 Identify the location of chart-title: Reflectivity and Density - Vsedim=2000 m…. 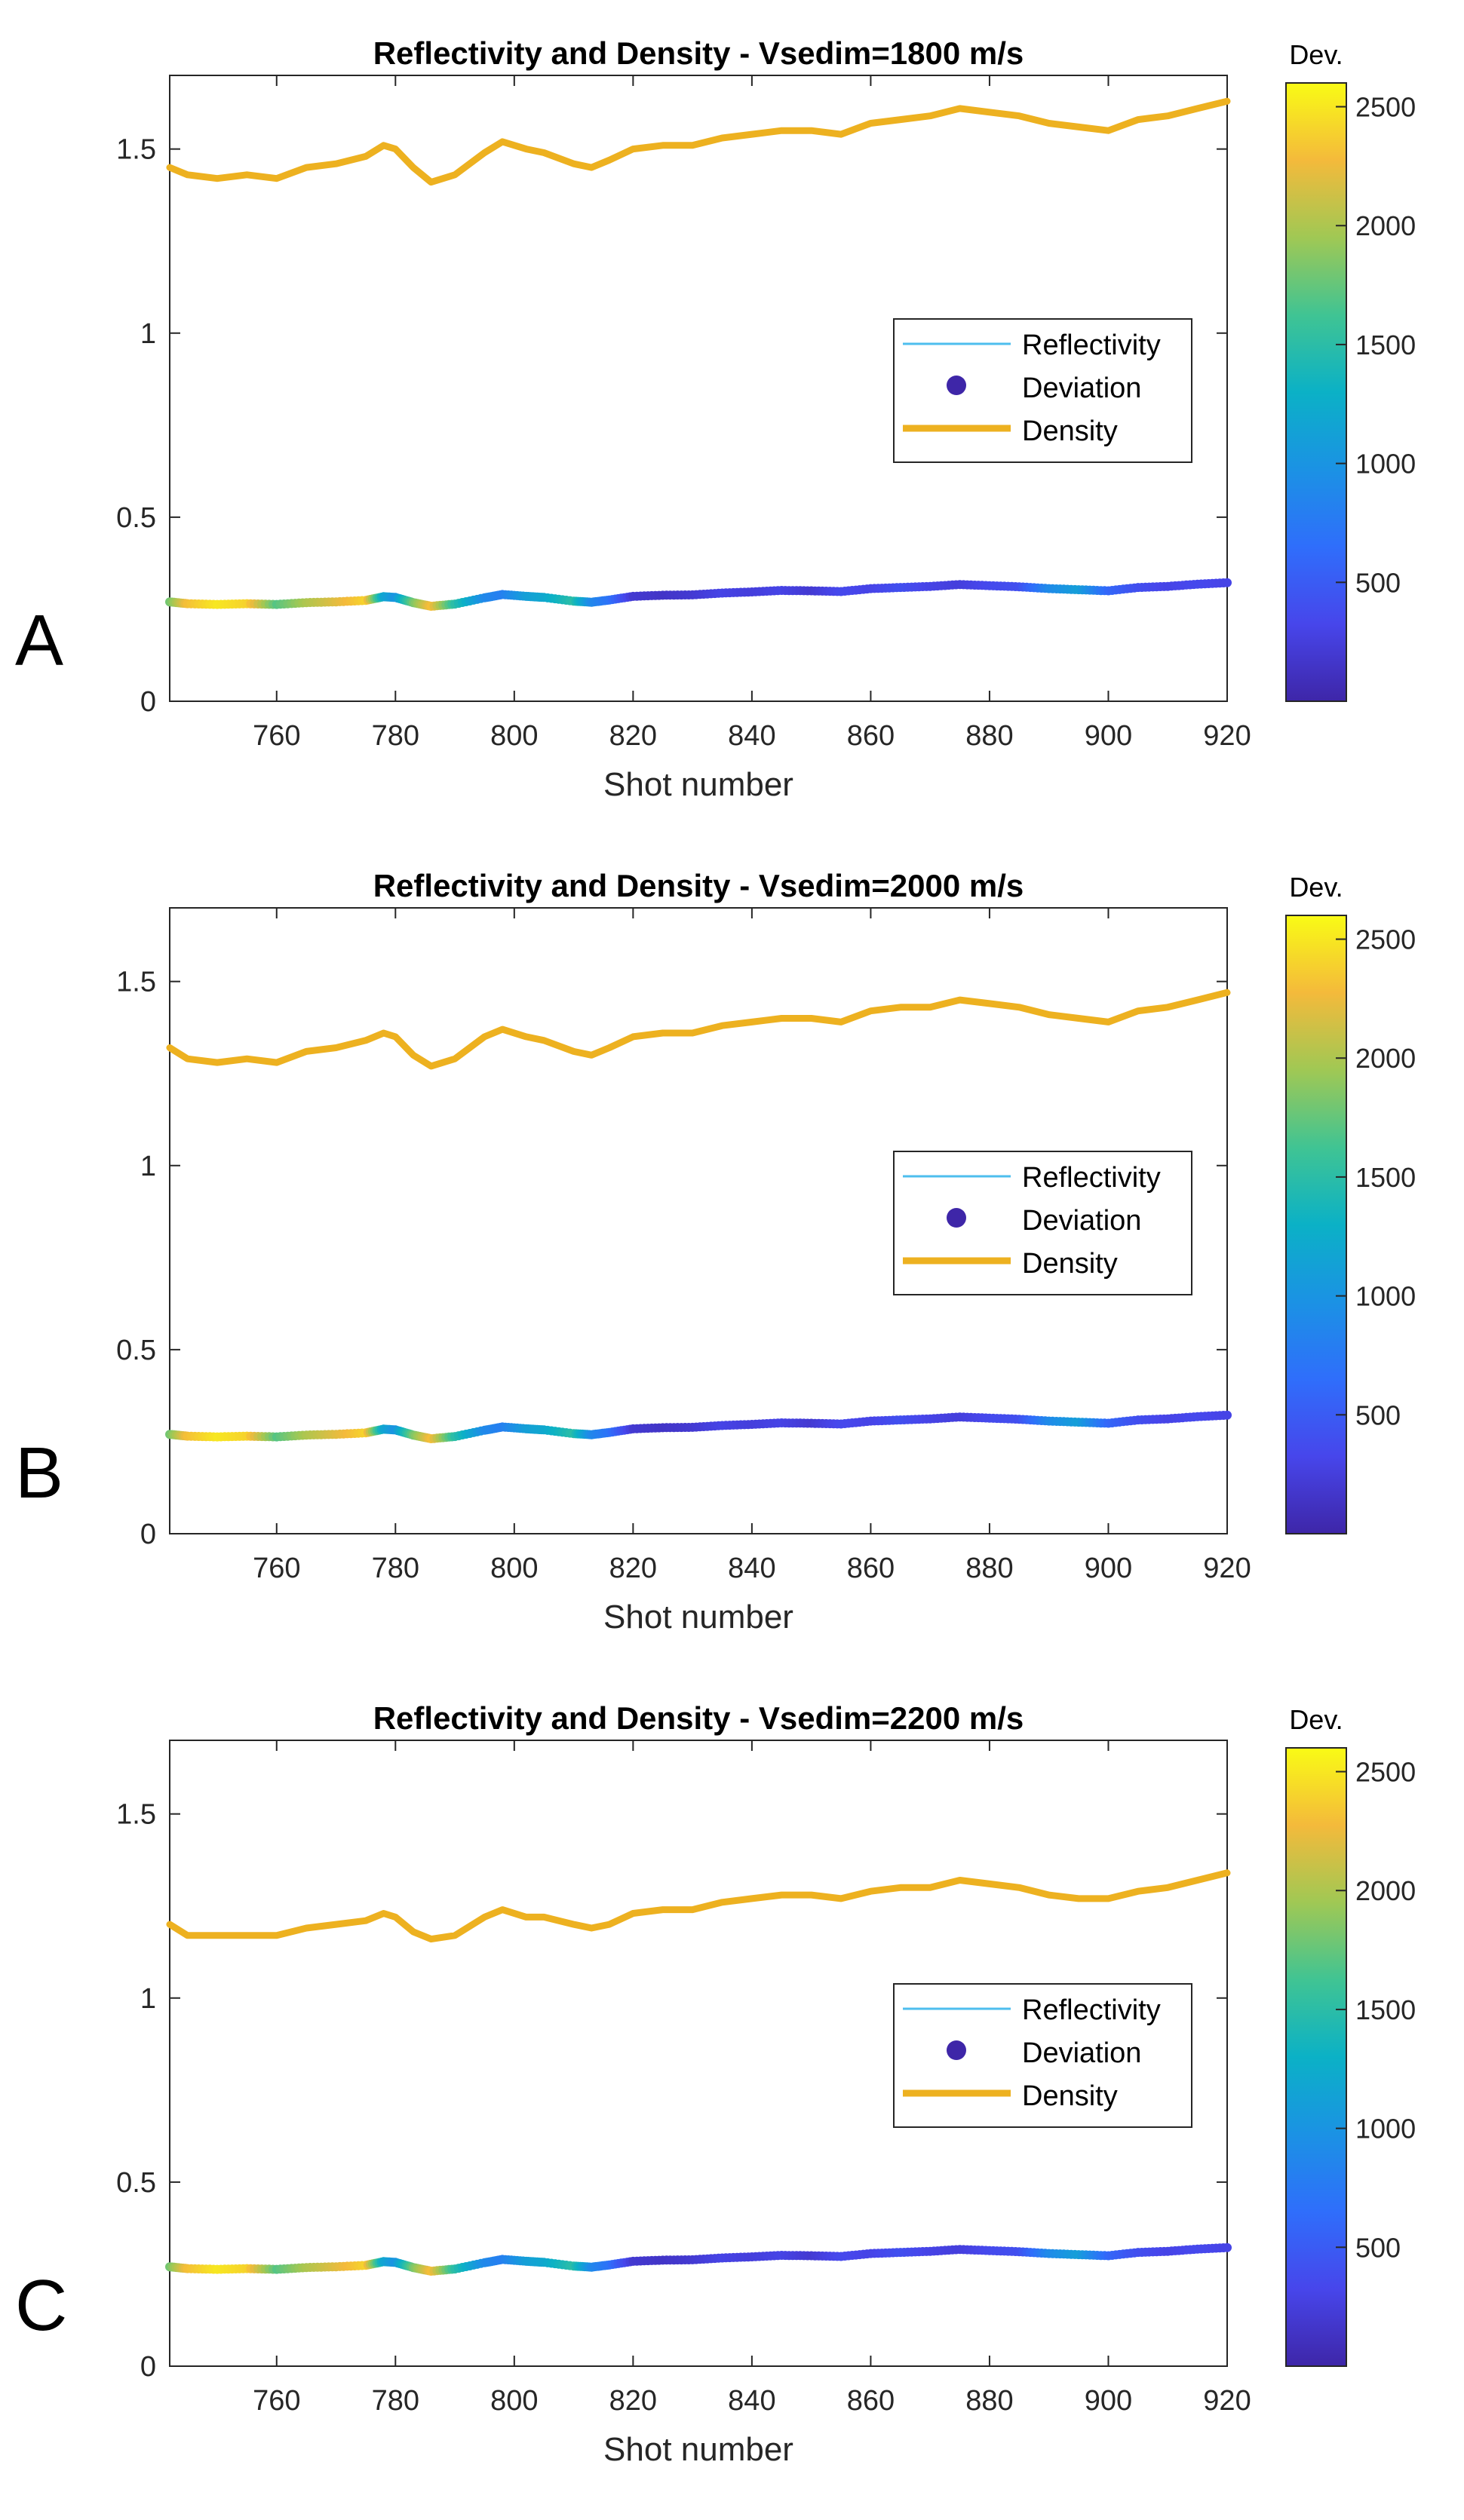
(698, 885).